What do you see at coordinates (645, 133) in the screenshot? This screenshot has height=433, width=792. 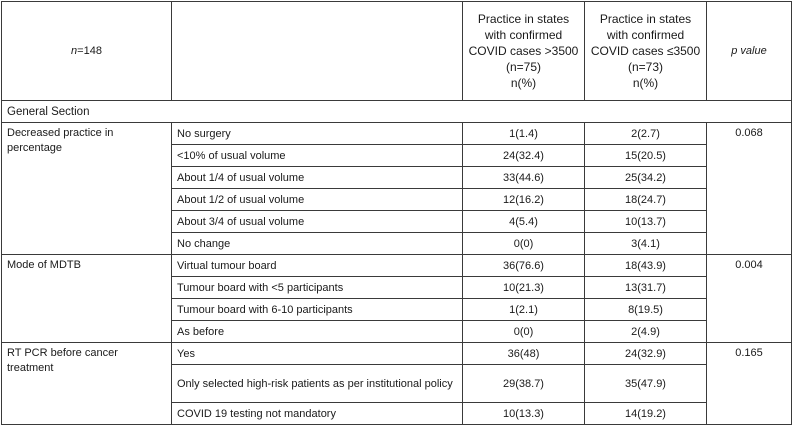 I see `group2-value: 2(2.7)` at bounding box center [645, 133].